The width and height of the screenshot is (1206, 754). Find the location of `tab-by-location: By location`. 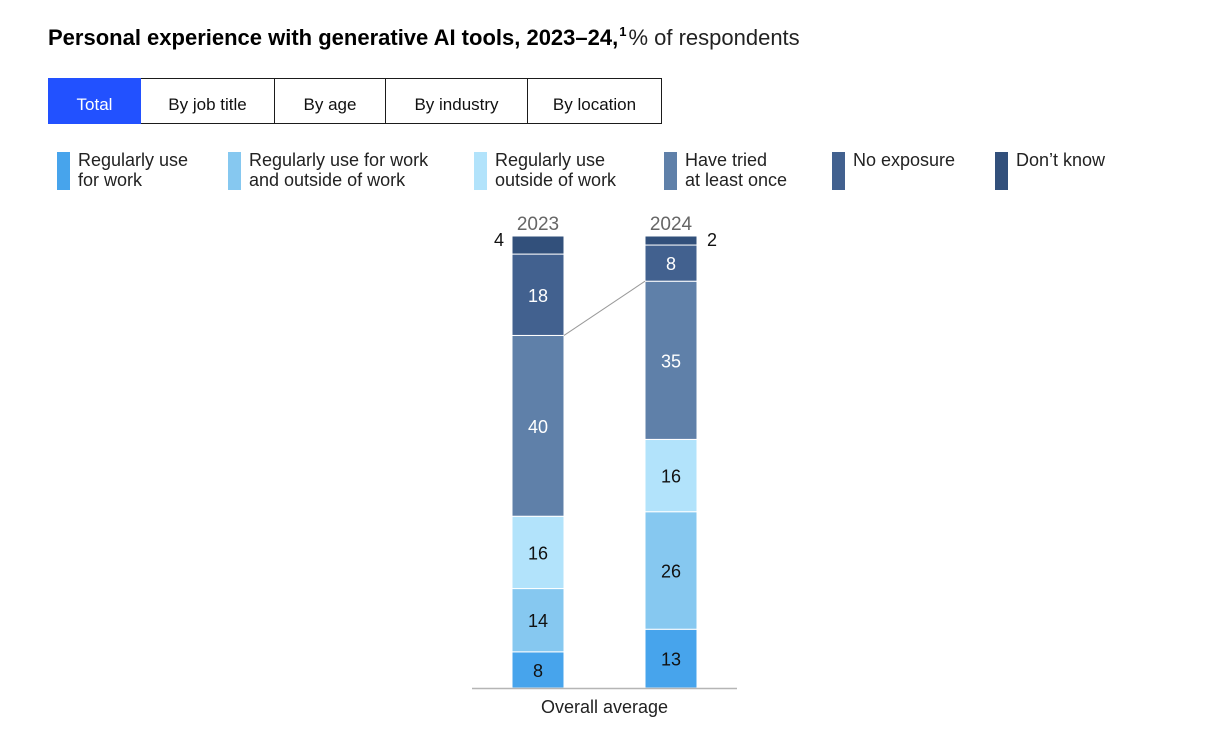

tab-by-location: By location is located at coordinates (595, 101).